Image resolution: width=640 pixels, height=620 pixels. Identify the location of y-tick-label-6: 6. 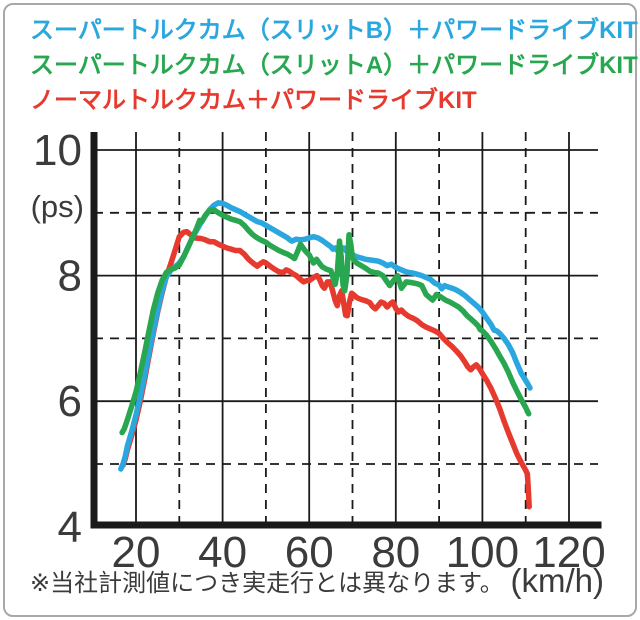
(70, 401).